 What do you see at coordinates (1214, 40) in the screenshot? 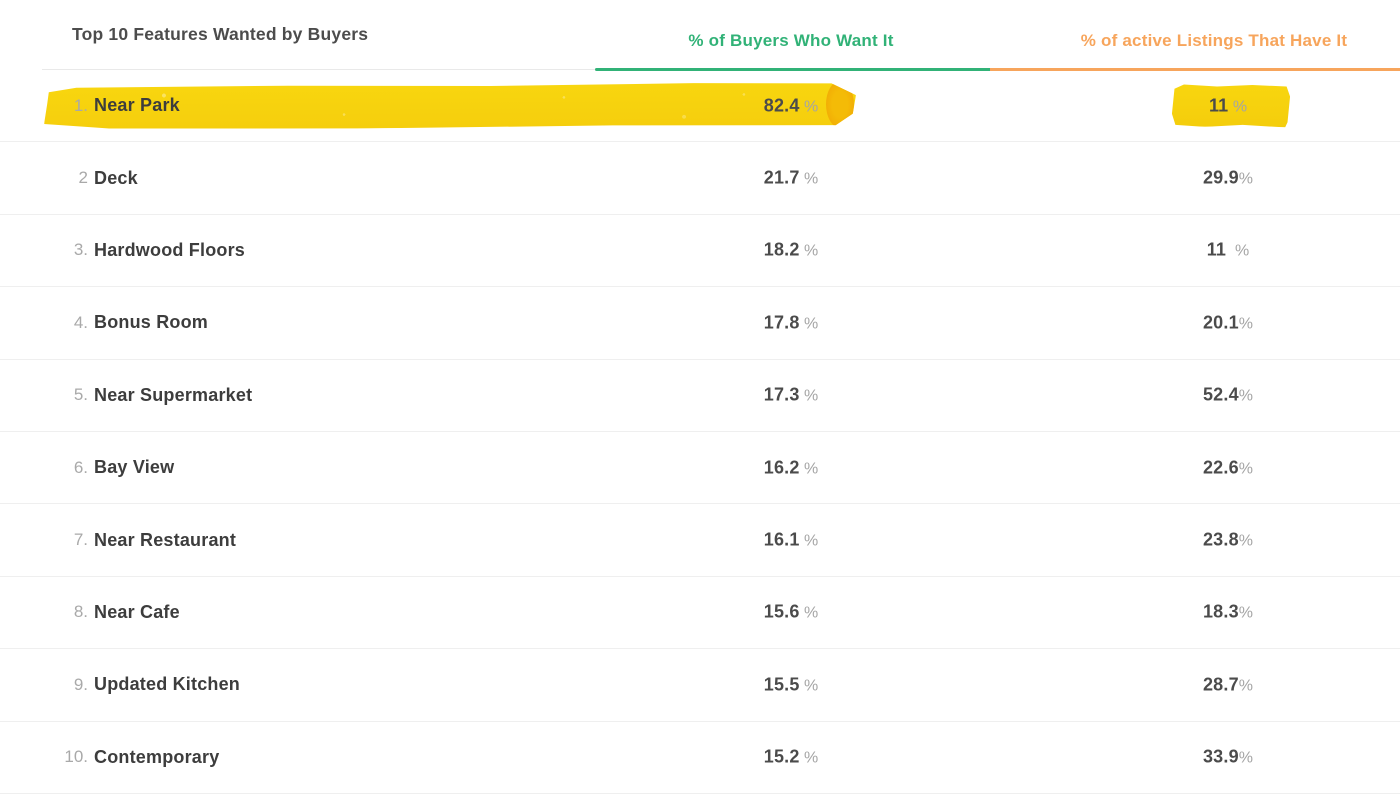
I see `column-header-listings: % of active Listings That Have It` at bounding box center [1214, 40].